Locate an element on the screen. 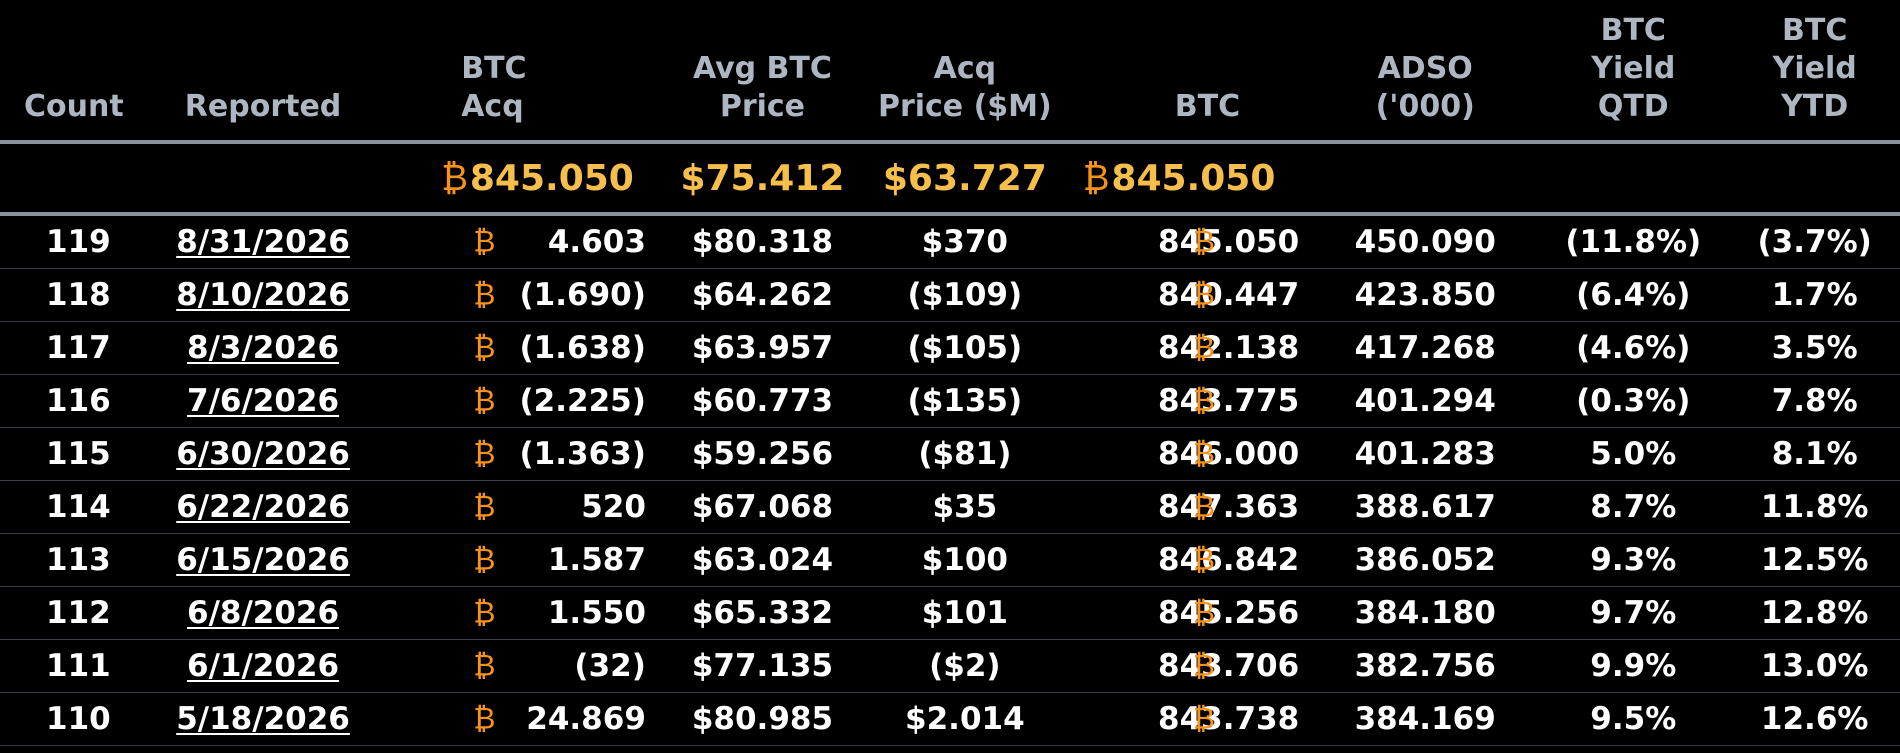 This screenshot has height=753, width=1900. header-btc-acq-line-1: BTC is located at coordinates (494, 68).